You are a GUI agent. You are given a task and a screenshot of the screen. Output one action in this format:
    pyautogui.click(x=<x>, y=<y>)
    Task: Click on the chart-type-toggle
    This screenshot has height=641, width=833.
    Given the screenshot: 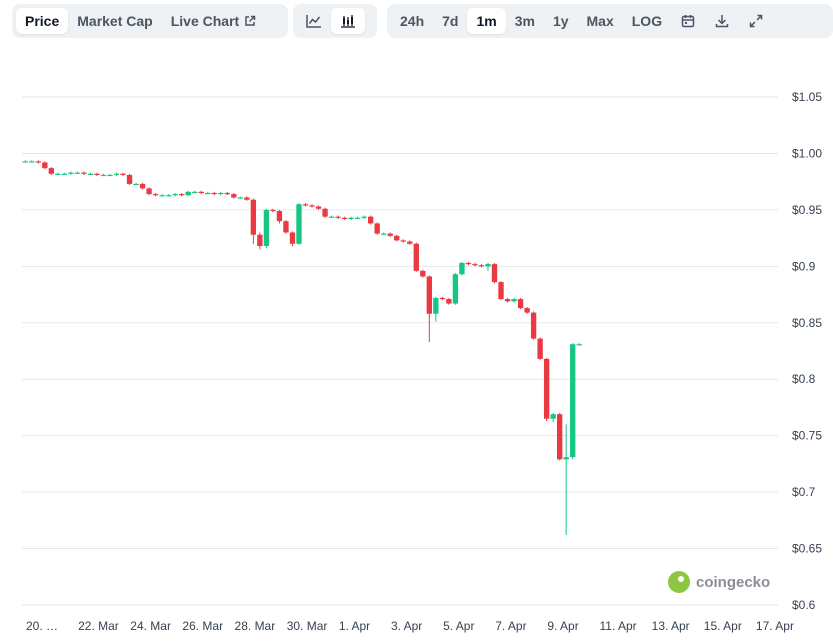 What is the action you would take?
    pyautogui.click(x=335, y=21)
    